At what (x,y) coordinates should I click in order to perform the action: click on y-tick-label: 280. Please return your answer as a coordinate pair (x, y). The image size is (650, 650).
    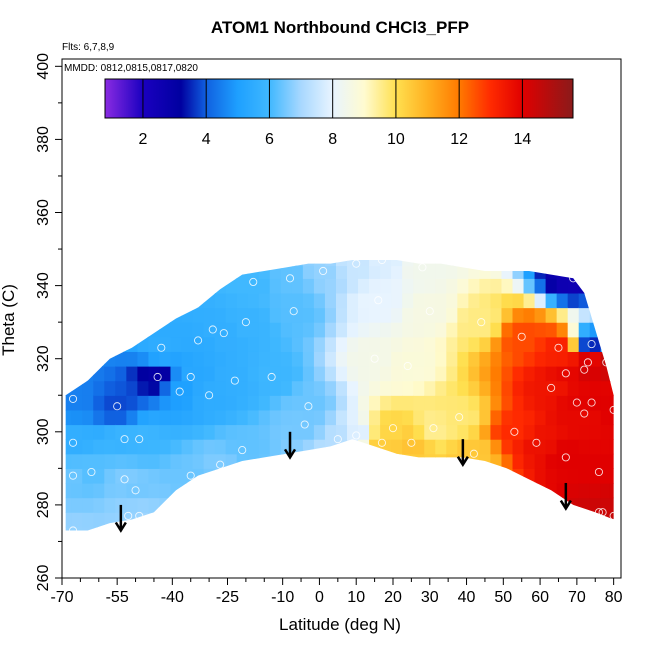
    Looking at the image, I should click on (43, 504).